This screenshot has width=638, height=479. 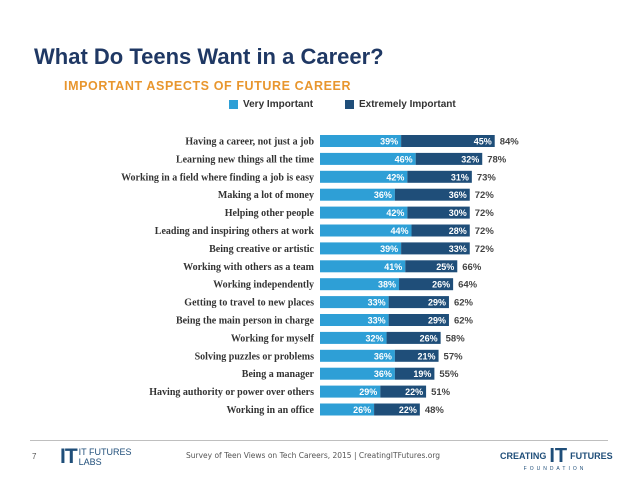 What do you see at coordinates (249, 142) in the screenshot?
I see `category-label: Having a career, not just a job` at bounding box center [249, 142].